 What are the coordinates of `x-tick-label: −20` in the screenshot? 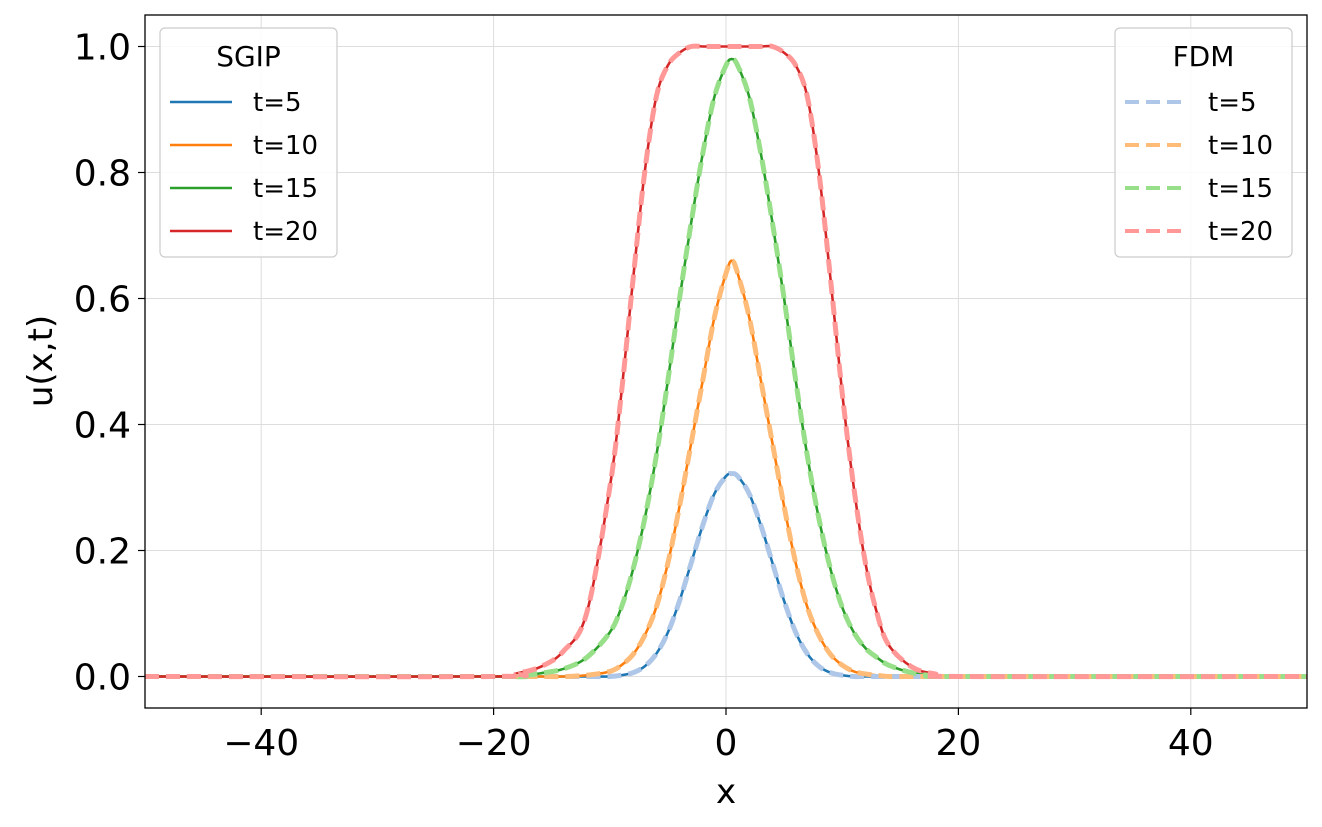 It's located at (494, 743).